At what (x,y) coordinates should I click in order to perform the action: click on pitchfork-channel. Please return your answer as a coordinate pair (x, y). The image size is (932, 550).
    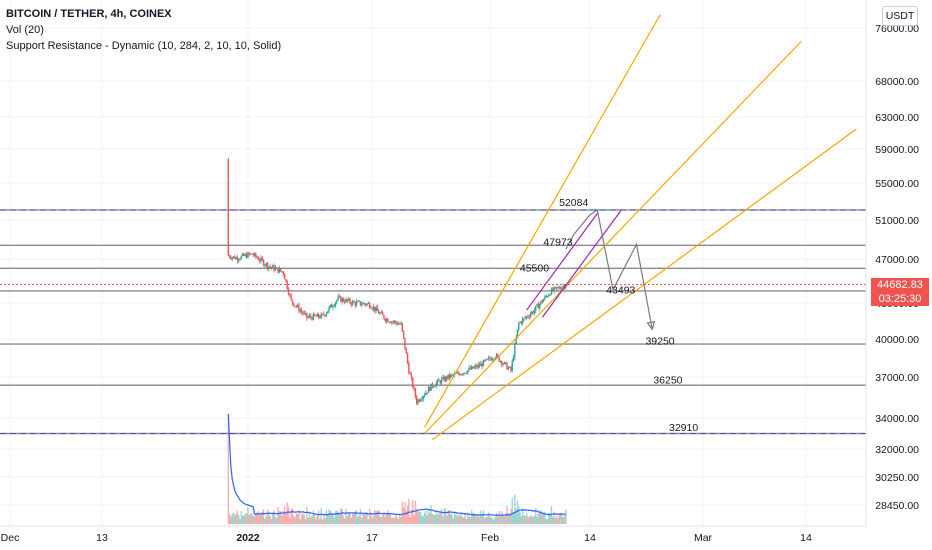
    Looking at the image, I should click on (574, 264).